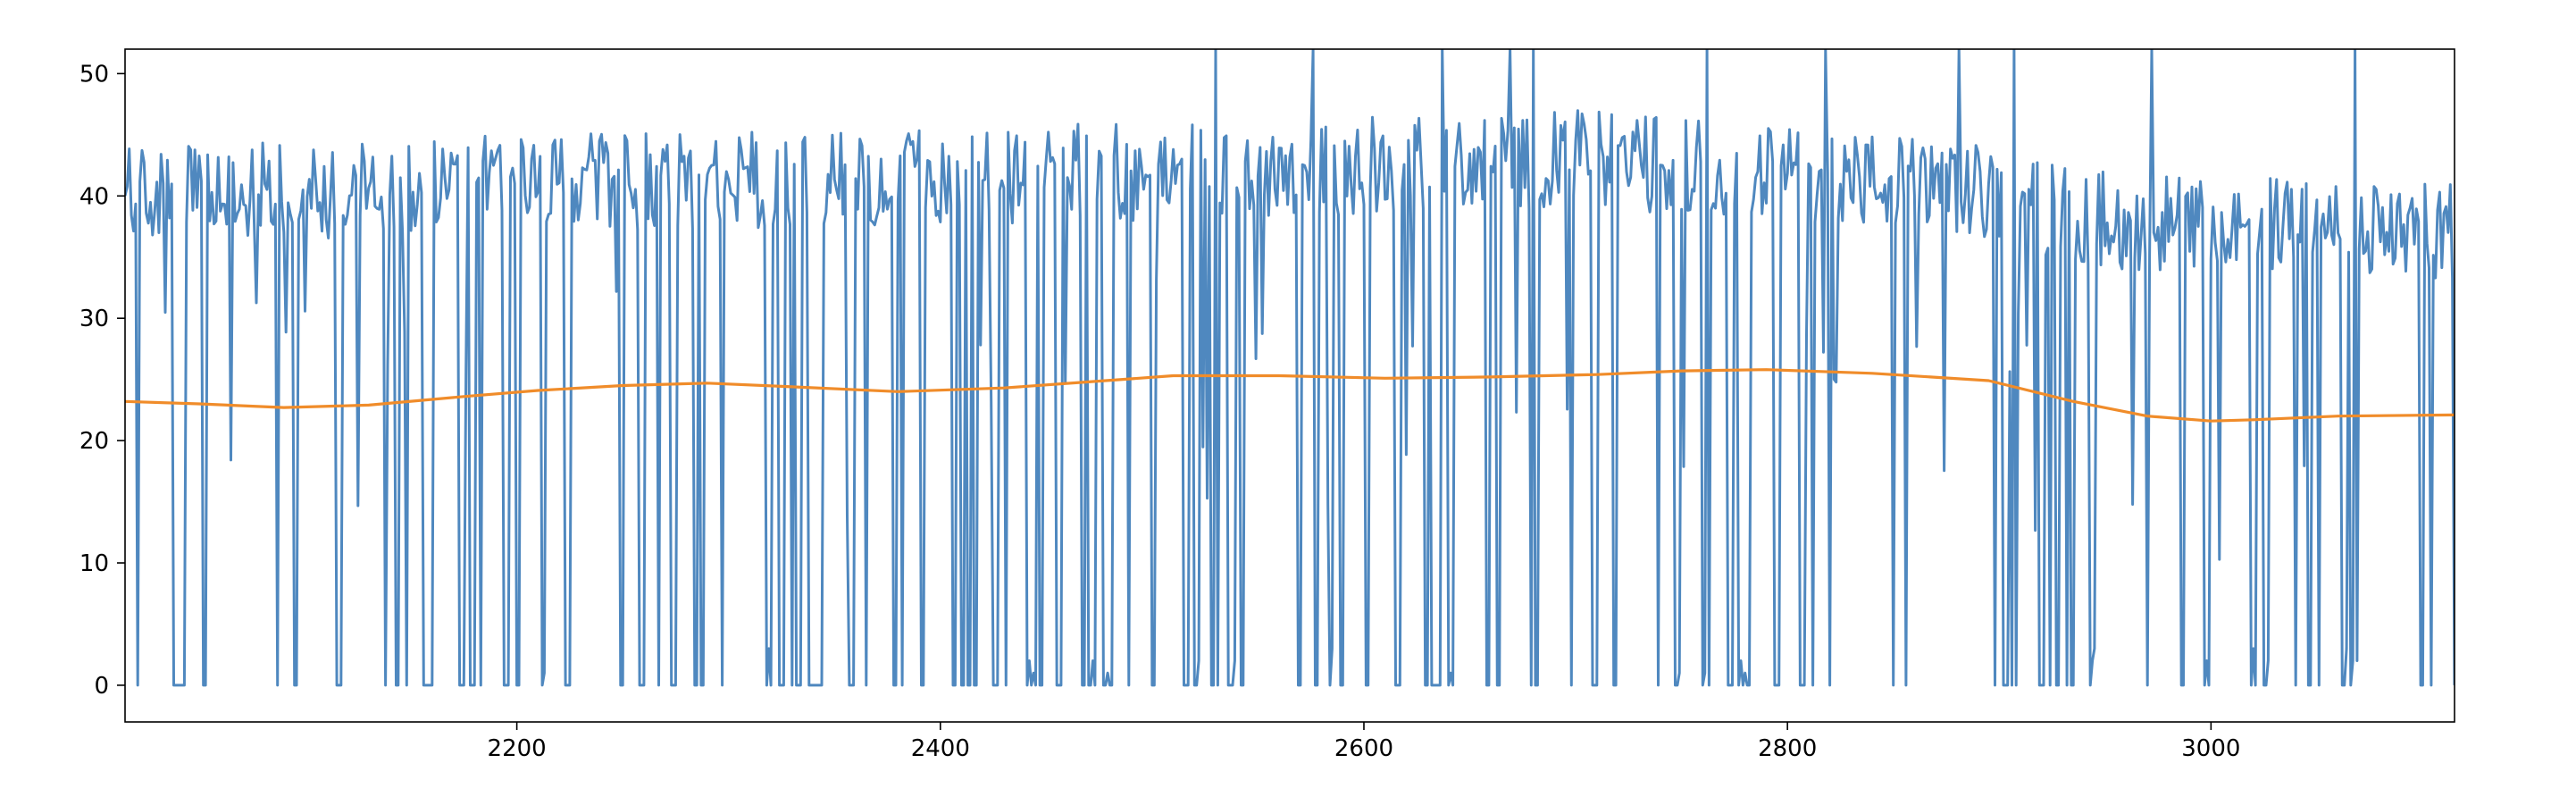 The width and height of the screenshot is (2576, 797). Describe the element at coordinates (517, 748) in the screenshot. I see `x-tick-label-2200: 2200` at that location.